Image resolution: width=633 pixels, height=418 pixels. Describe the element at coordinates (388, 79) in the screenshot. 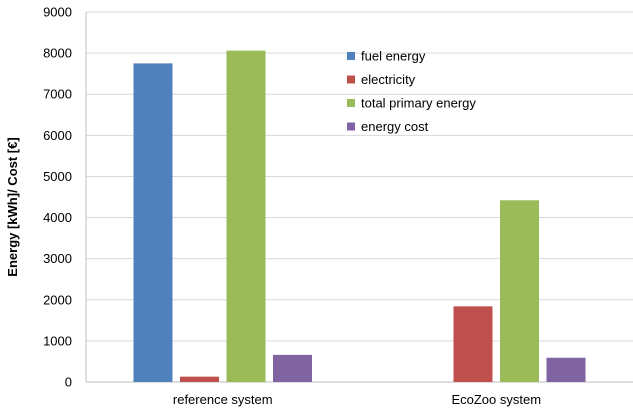

I see `legend-label: electricity` at that location.